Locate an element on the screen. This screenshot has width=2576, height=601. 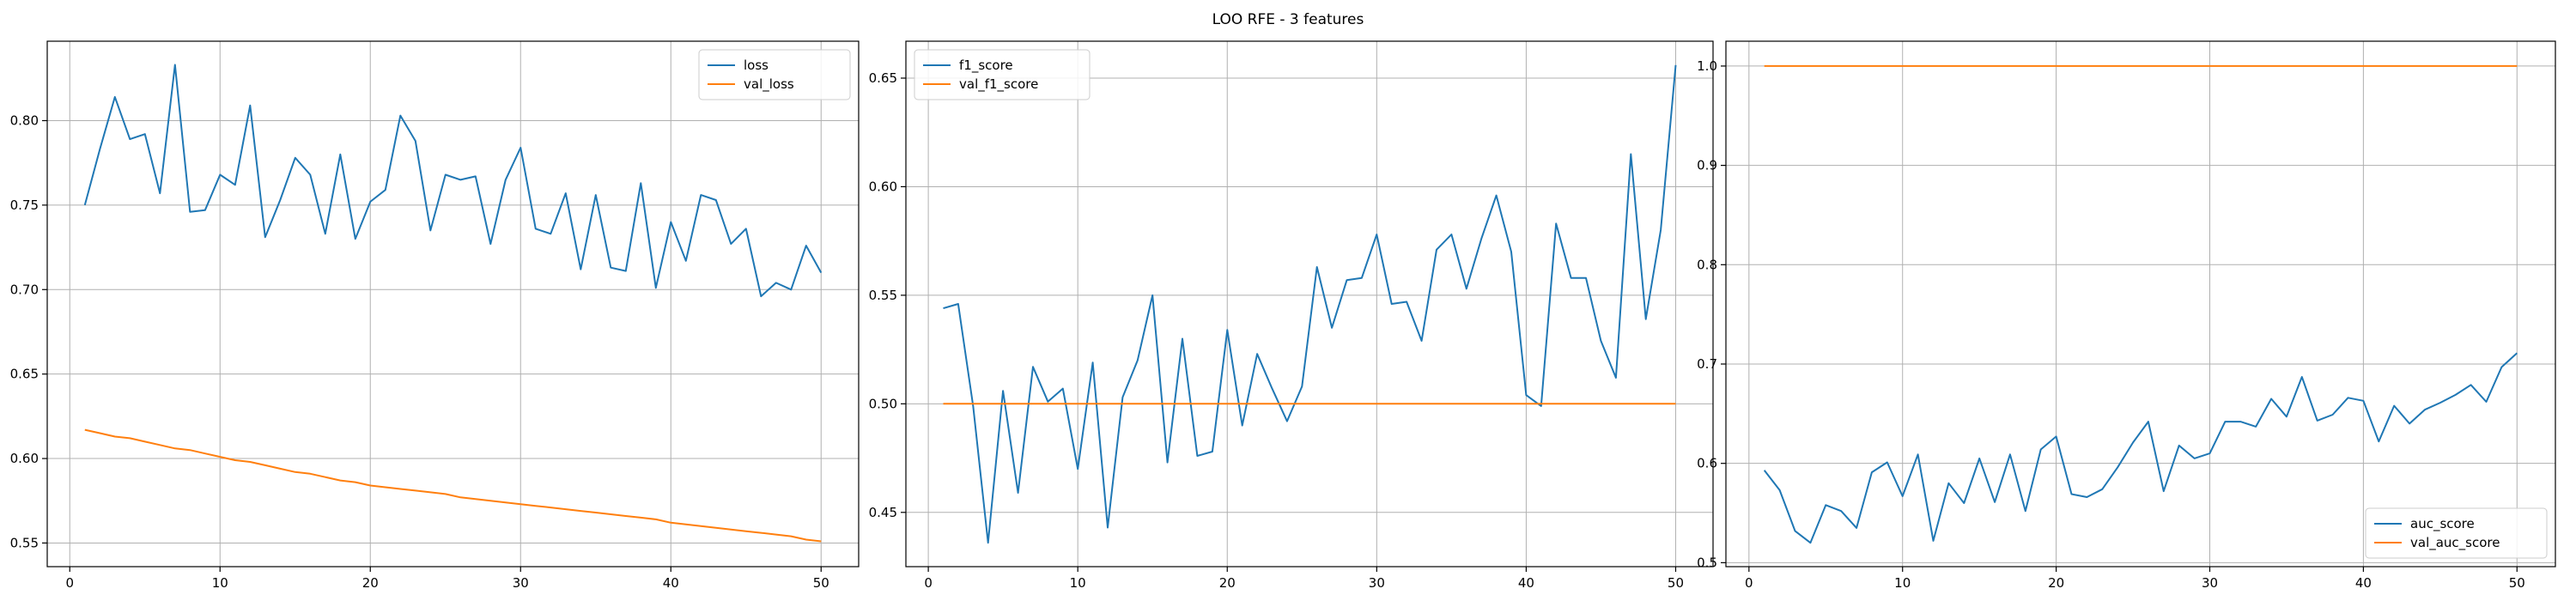
y-tick-label: 1.0 is located at coordinates (1707, 66).